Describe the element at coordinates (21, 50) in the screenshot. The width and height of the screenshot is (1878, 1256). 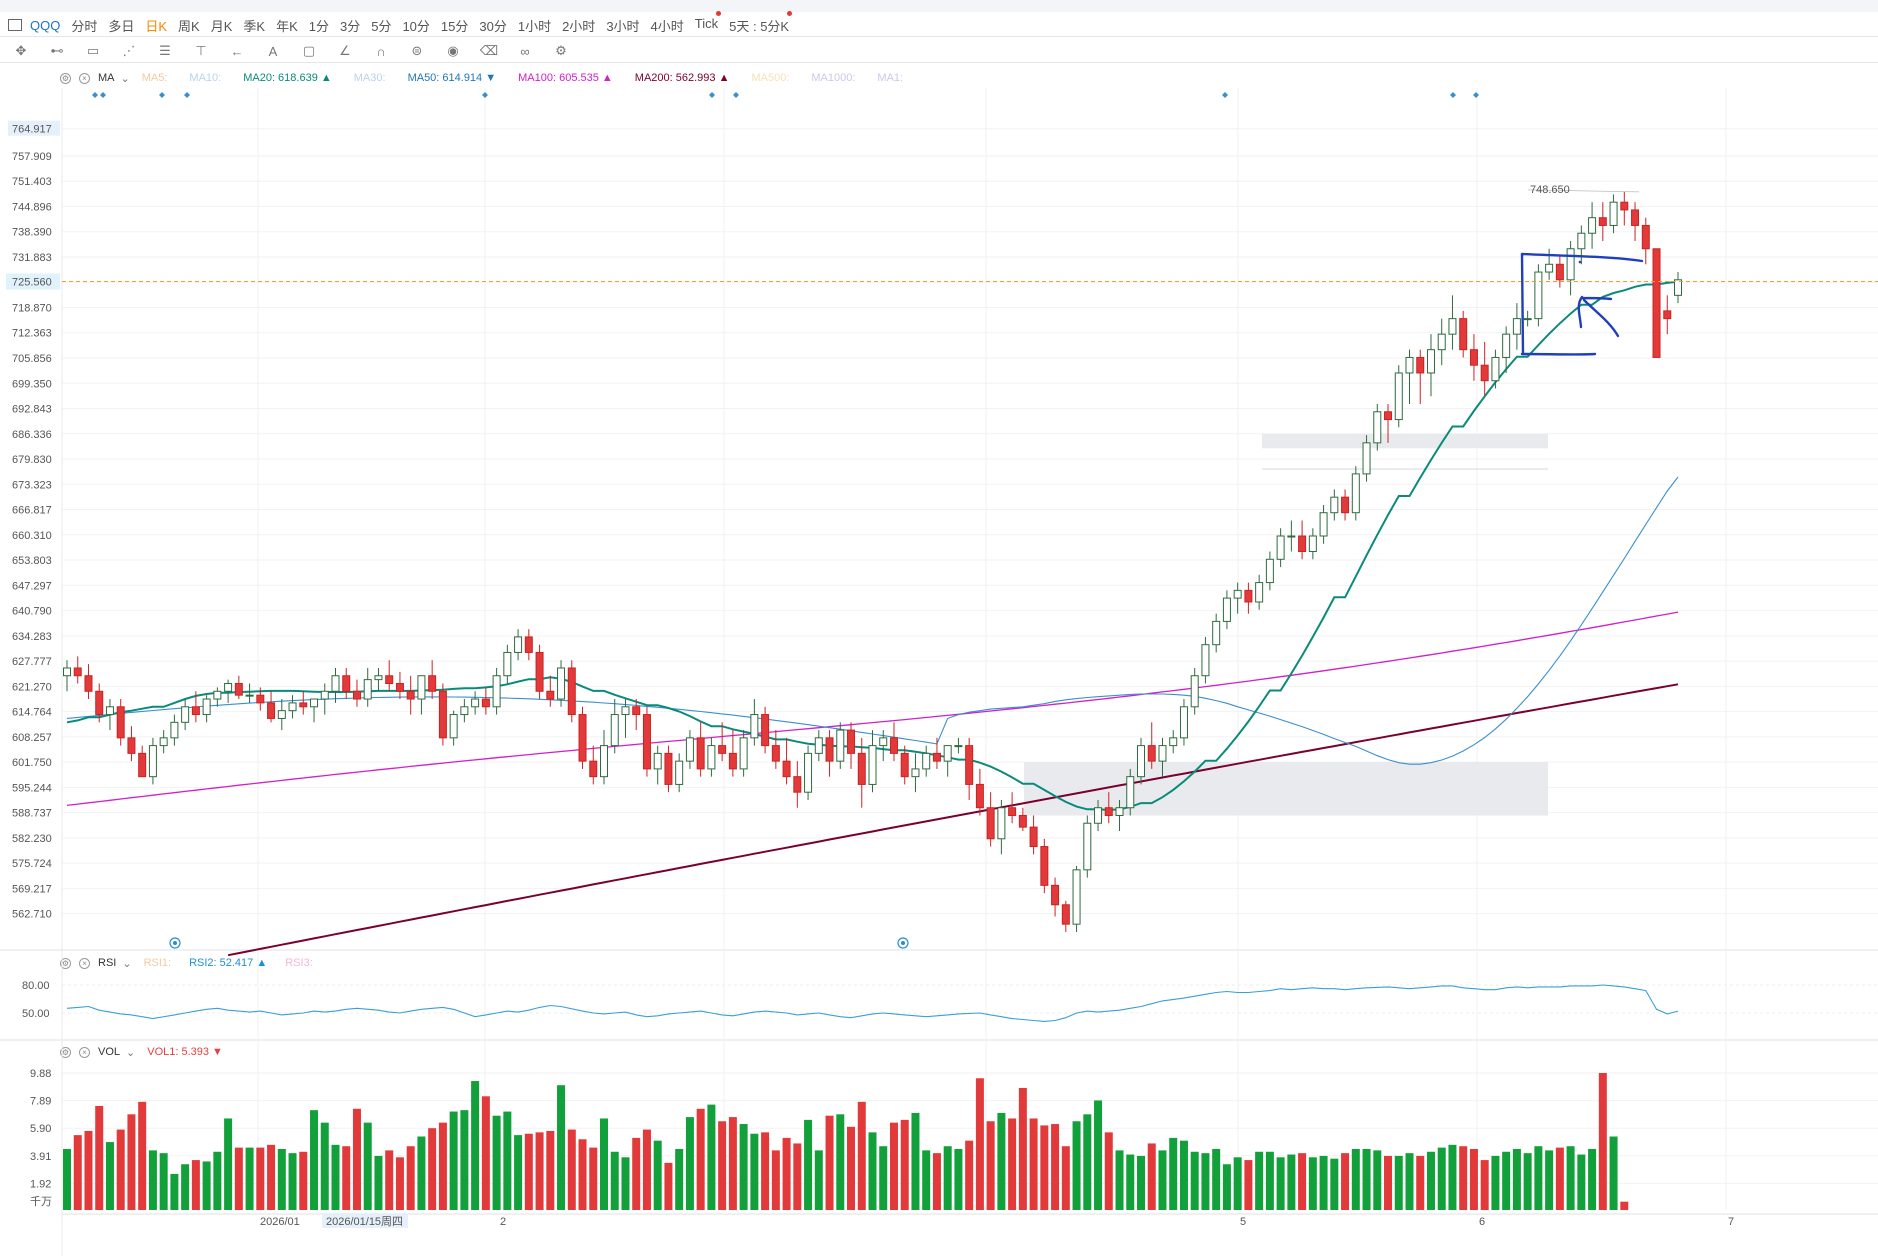
I see `move-icon: ✥` at that location.